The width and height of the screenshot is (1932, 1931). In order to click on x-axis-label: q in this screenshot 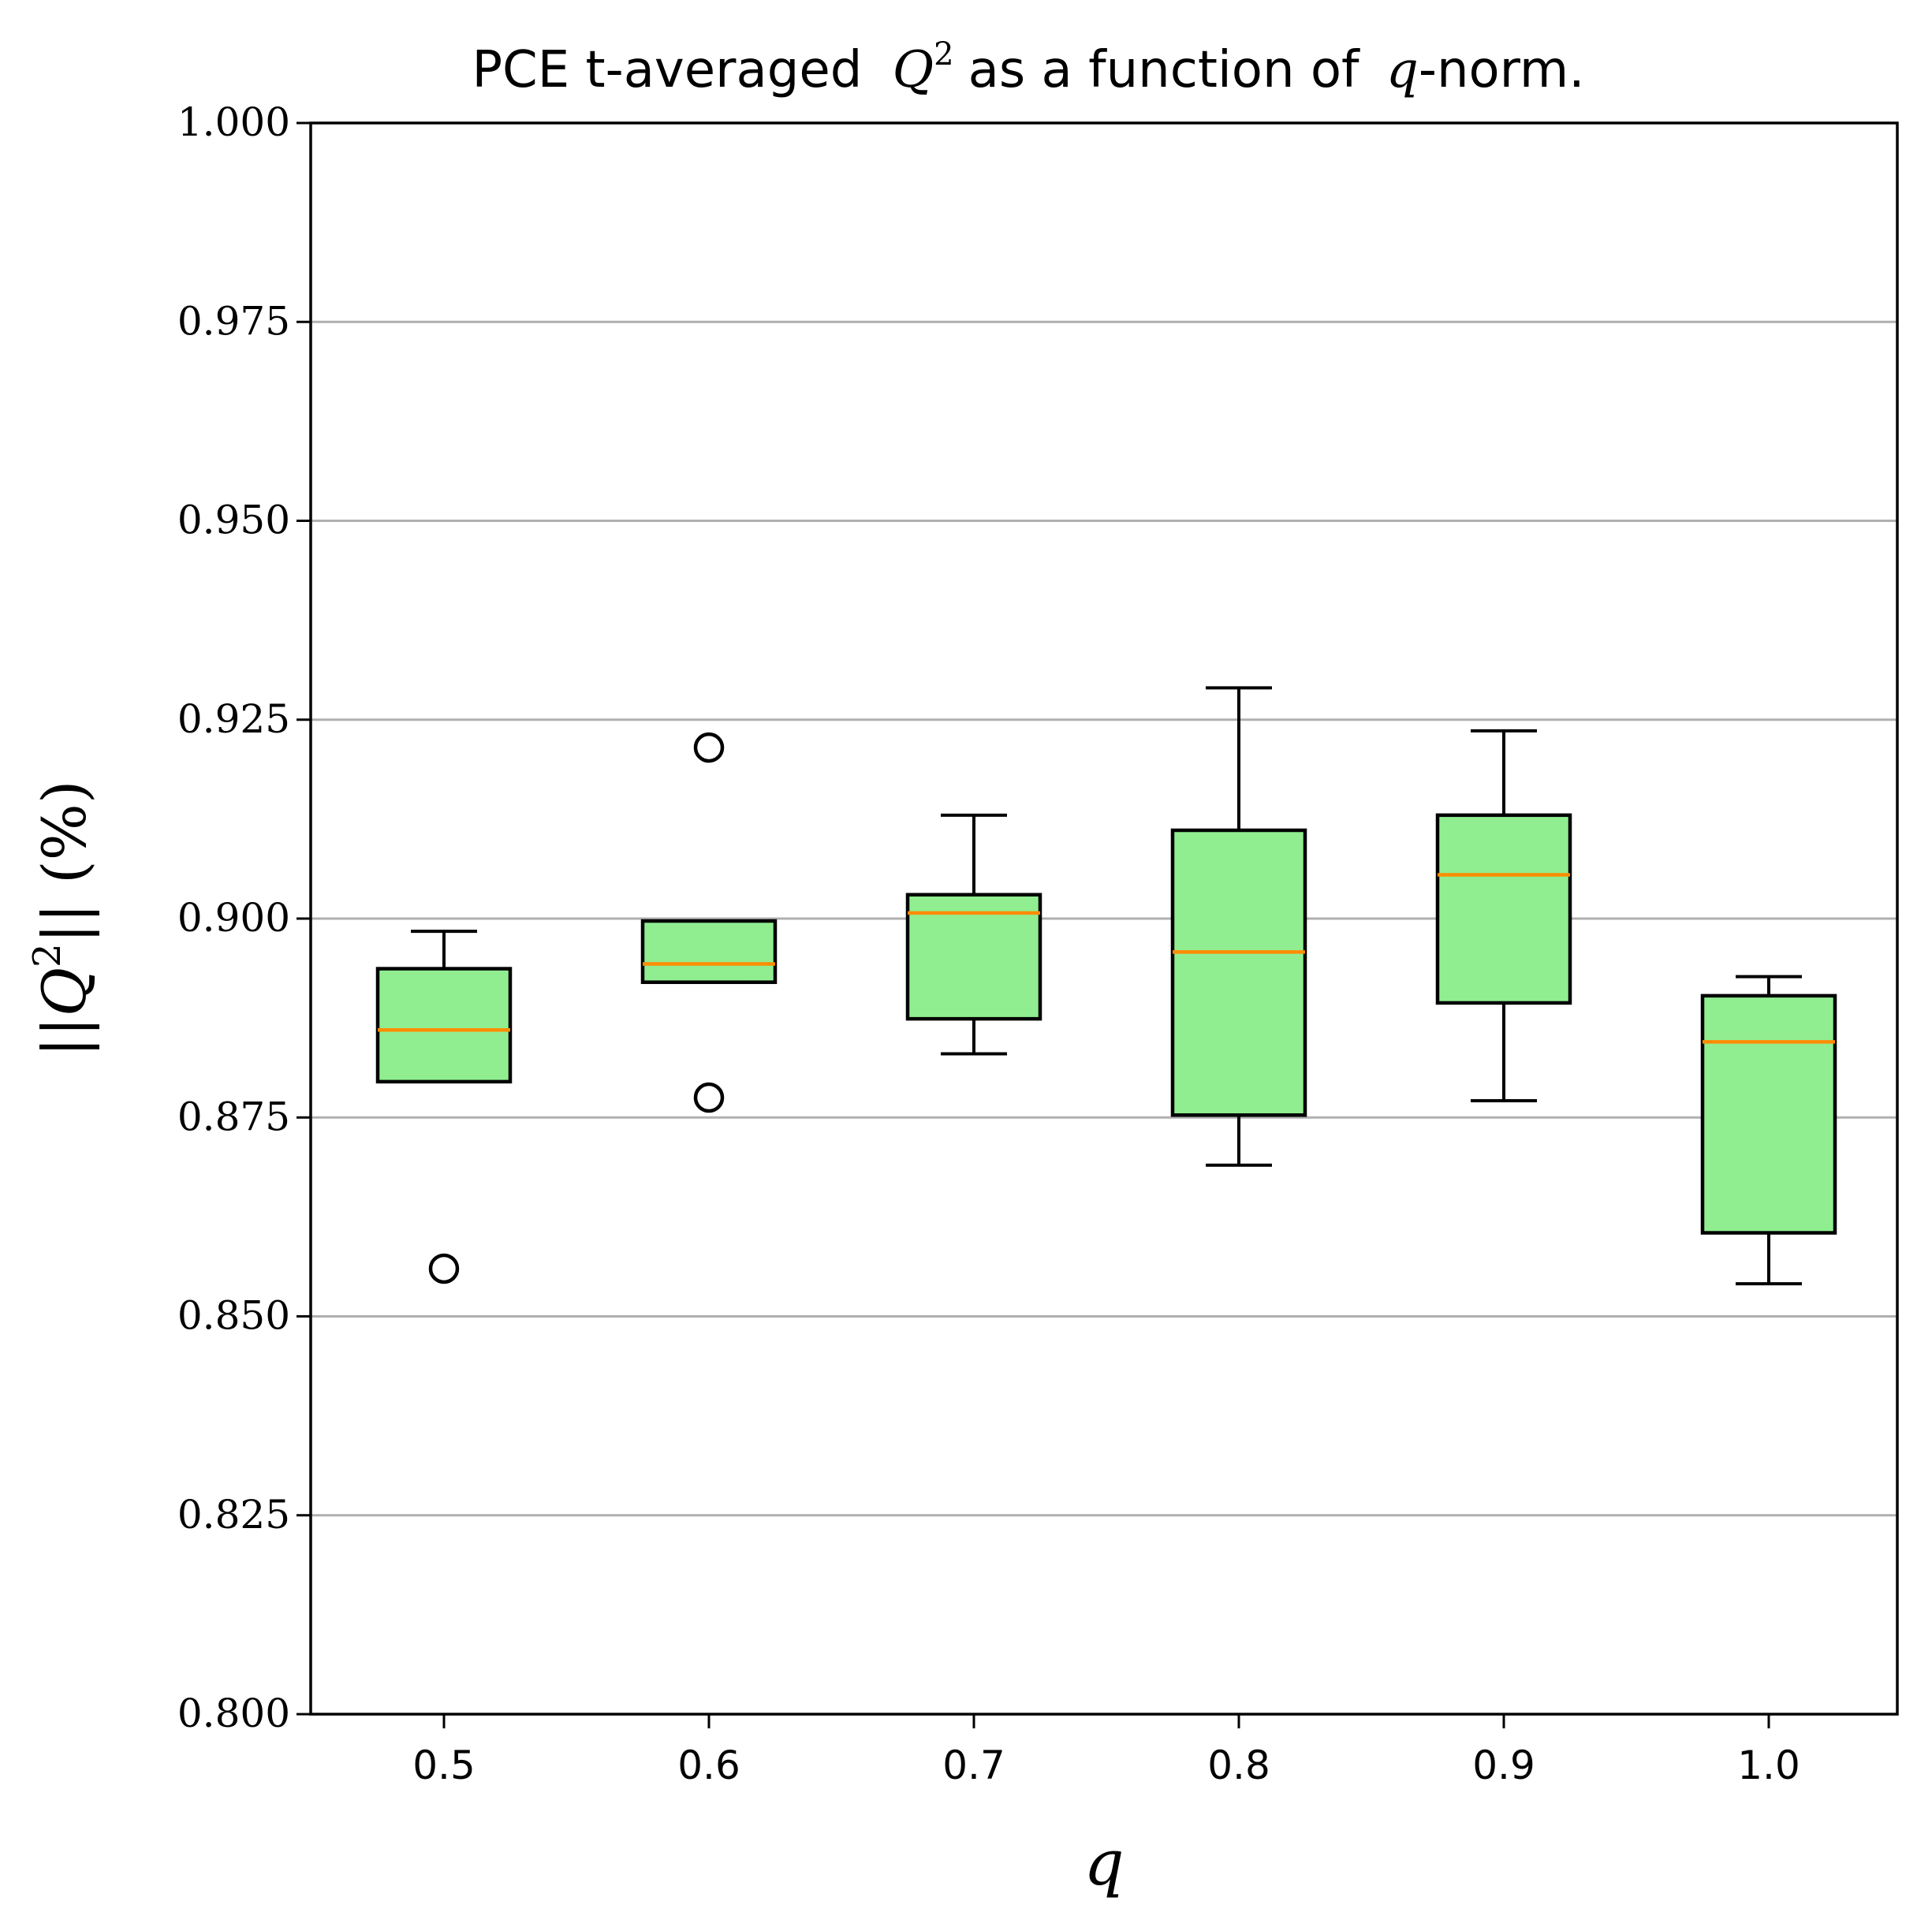, I will do `click(1103, 1863)`.